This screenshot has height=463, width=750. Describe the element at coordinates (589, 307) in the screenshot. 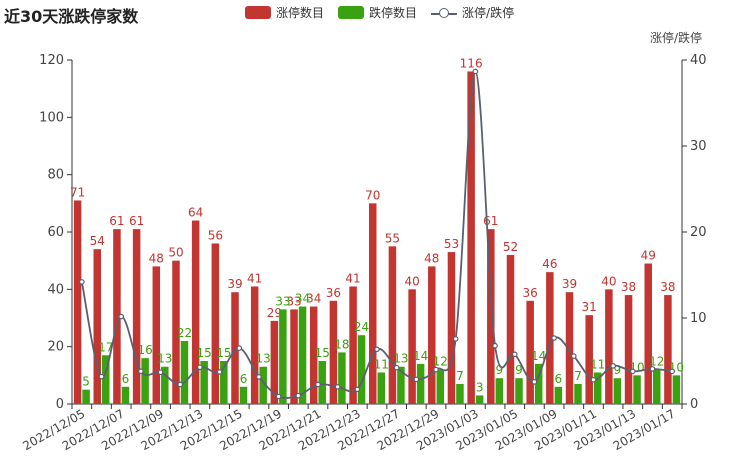

I see `bar-label-limit-up: 31` at that location.